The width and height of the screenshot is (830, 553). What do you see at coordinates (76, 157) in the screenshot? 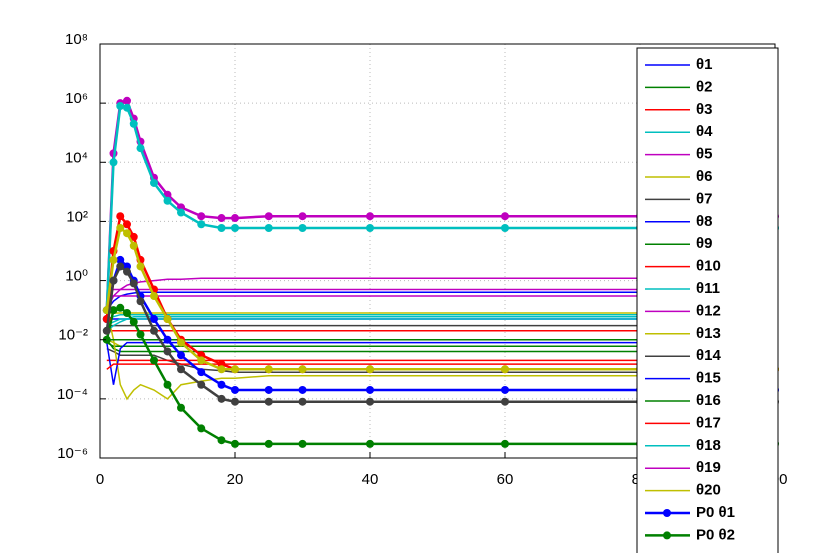
I see `y-tick-label: 10⁴` at bounding box center [76, 157].